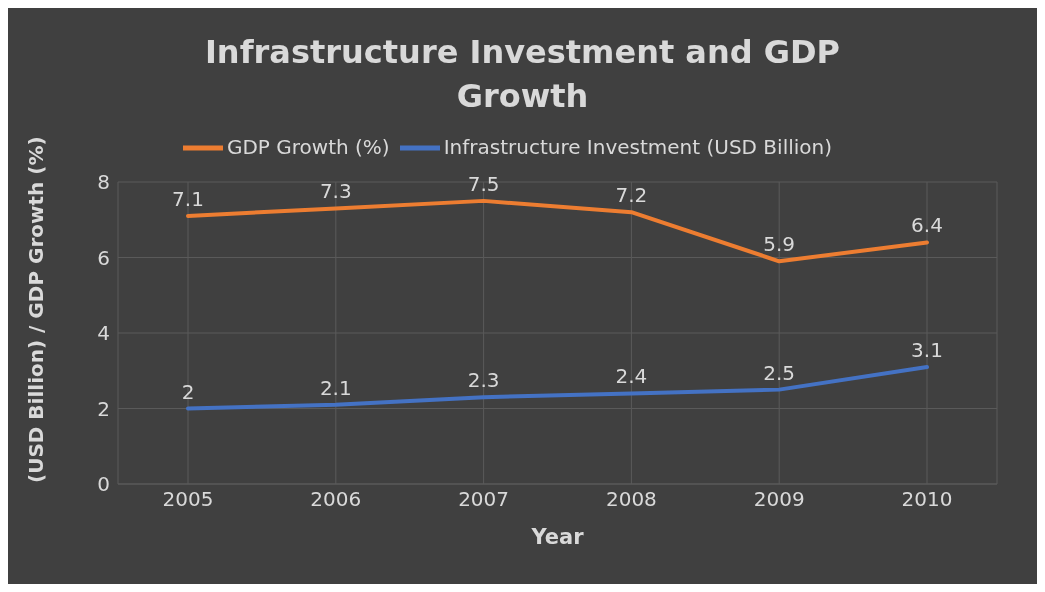  Describe the element at coordinates (927, 349) in the screenshot. I see `data-label: 3.1` at that location.